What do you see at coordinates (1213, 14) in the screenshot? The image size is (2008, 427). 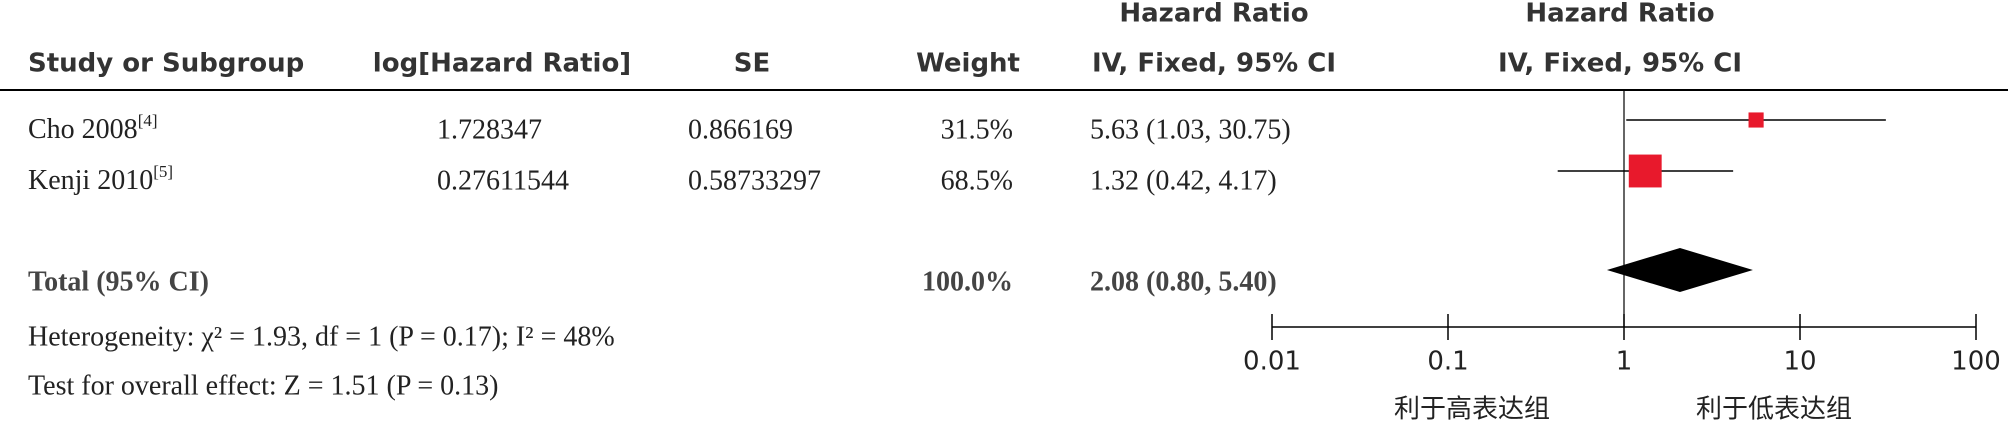 I see `col-header: Hazard Ratio` at bounding box center [1213, 14].